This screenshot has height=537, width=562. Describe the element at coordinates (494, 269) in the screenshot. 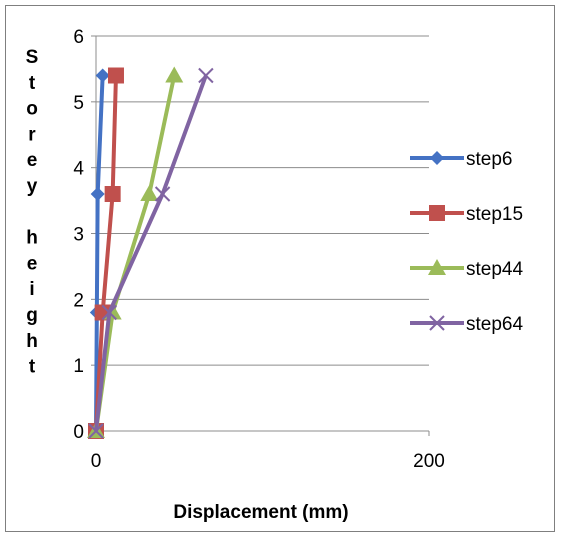

I see `legend-label: step44` at that location.